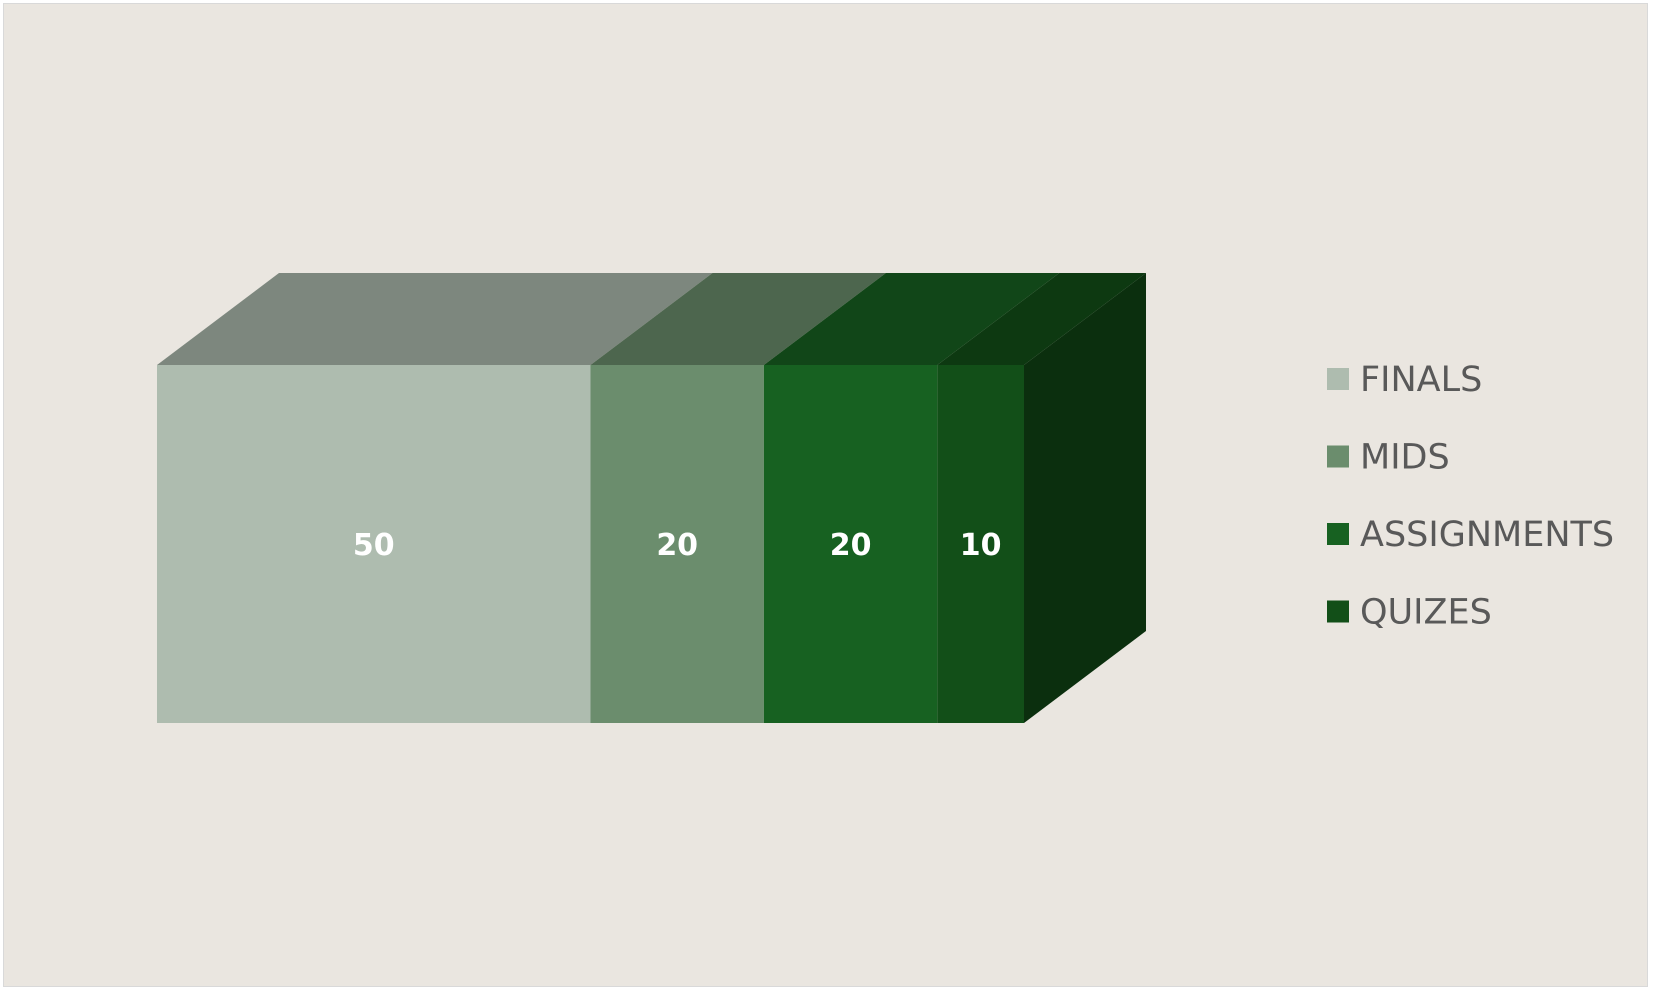  I want to click on legend-swatch-assignments, so click(1338, 534).